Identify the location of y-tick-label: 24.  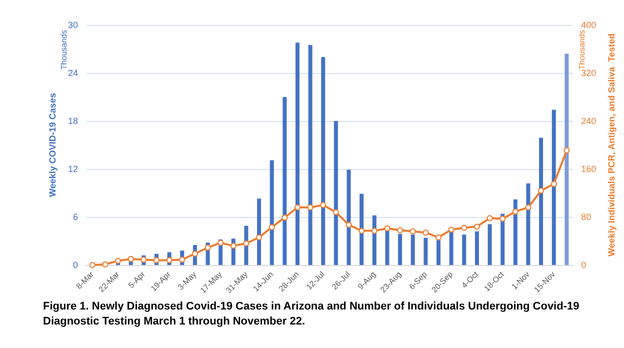
(73, 73).